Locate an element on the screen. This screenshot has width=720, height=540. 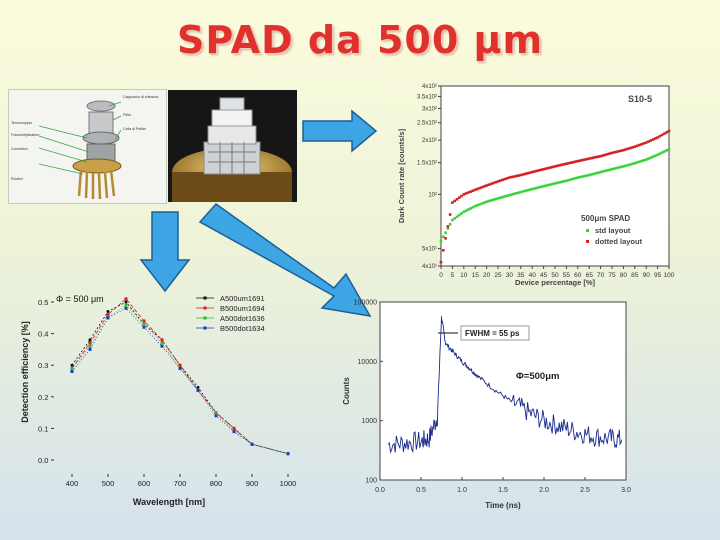
tim-ylabel: Counts is located at coordinates (346, 391).